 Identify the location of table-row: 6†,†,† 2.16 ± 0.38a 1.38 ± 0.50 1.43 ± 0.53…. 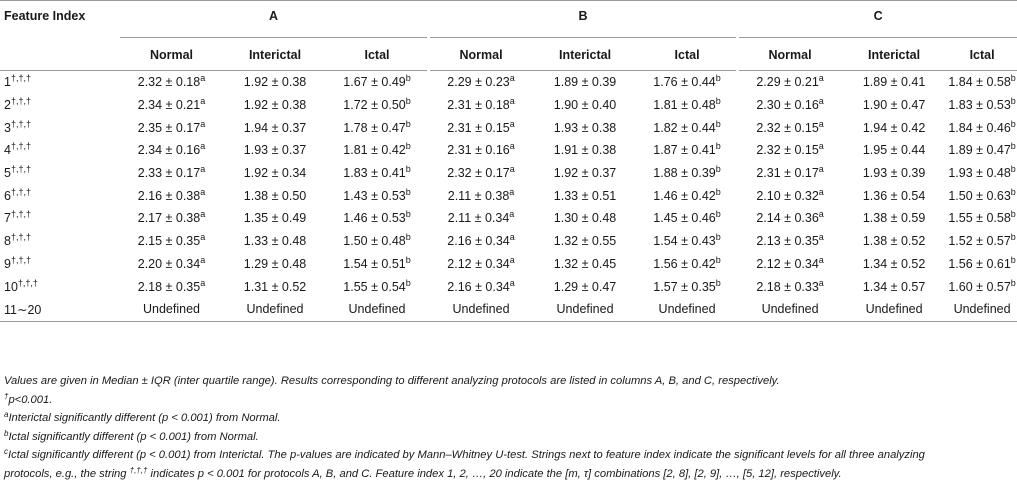
(508, 195).